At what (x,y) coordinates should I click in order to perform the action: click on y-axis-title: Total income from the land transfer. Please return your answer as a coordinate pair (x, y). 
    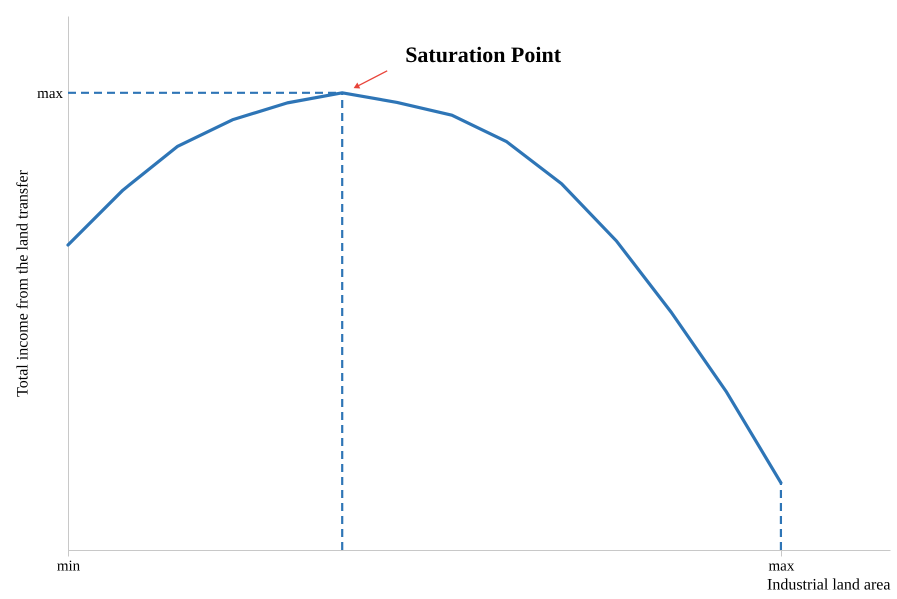
    Looking at the image, I should click on (23, 283).